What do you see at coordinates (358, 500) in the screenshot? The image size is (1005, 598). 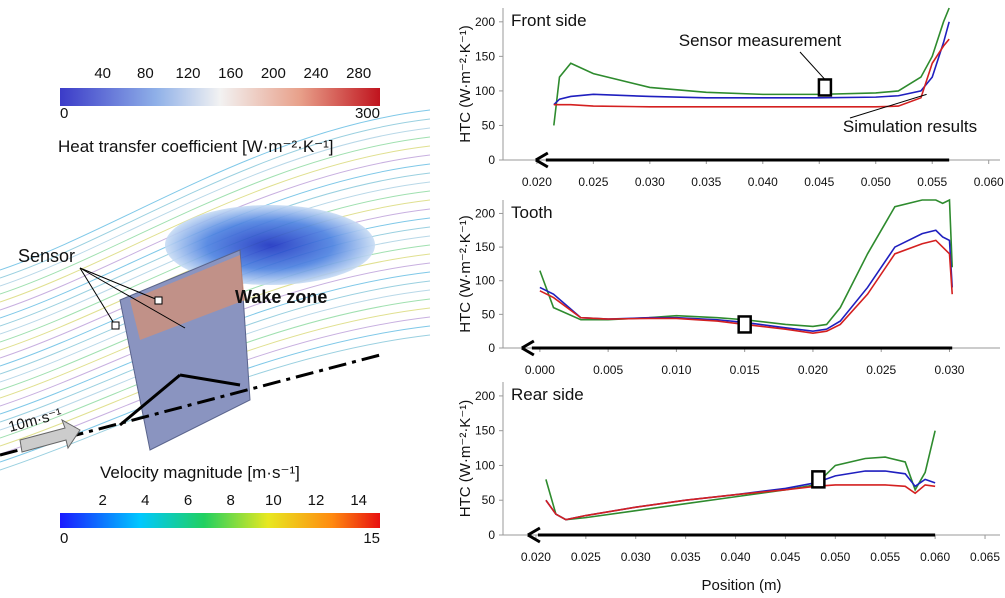 I see `colorbar-tick-label: 14` at bounding box center [358, 500].